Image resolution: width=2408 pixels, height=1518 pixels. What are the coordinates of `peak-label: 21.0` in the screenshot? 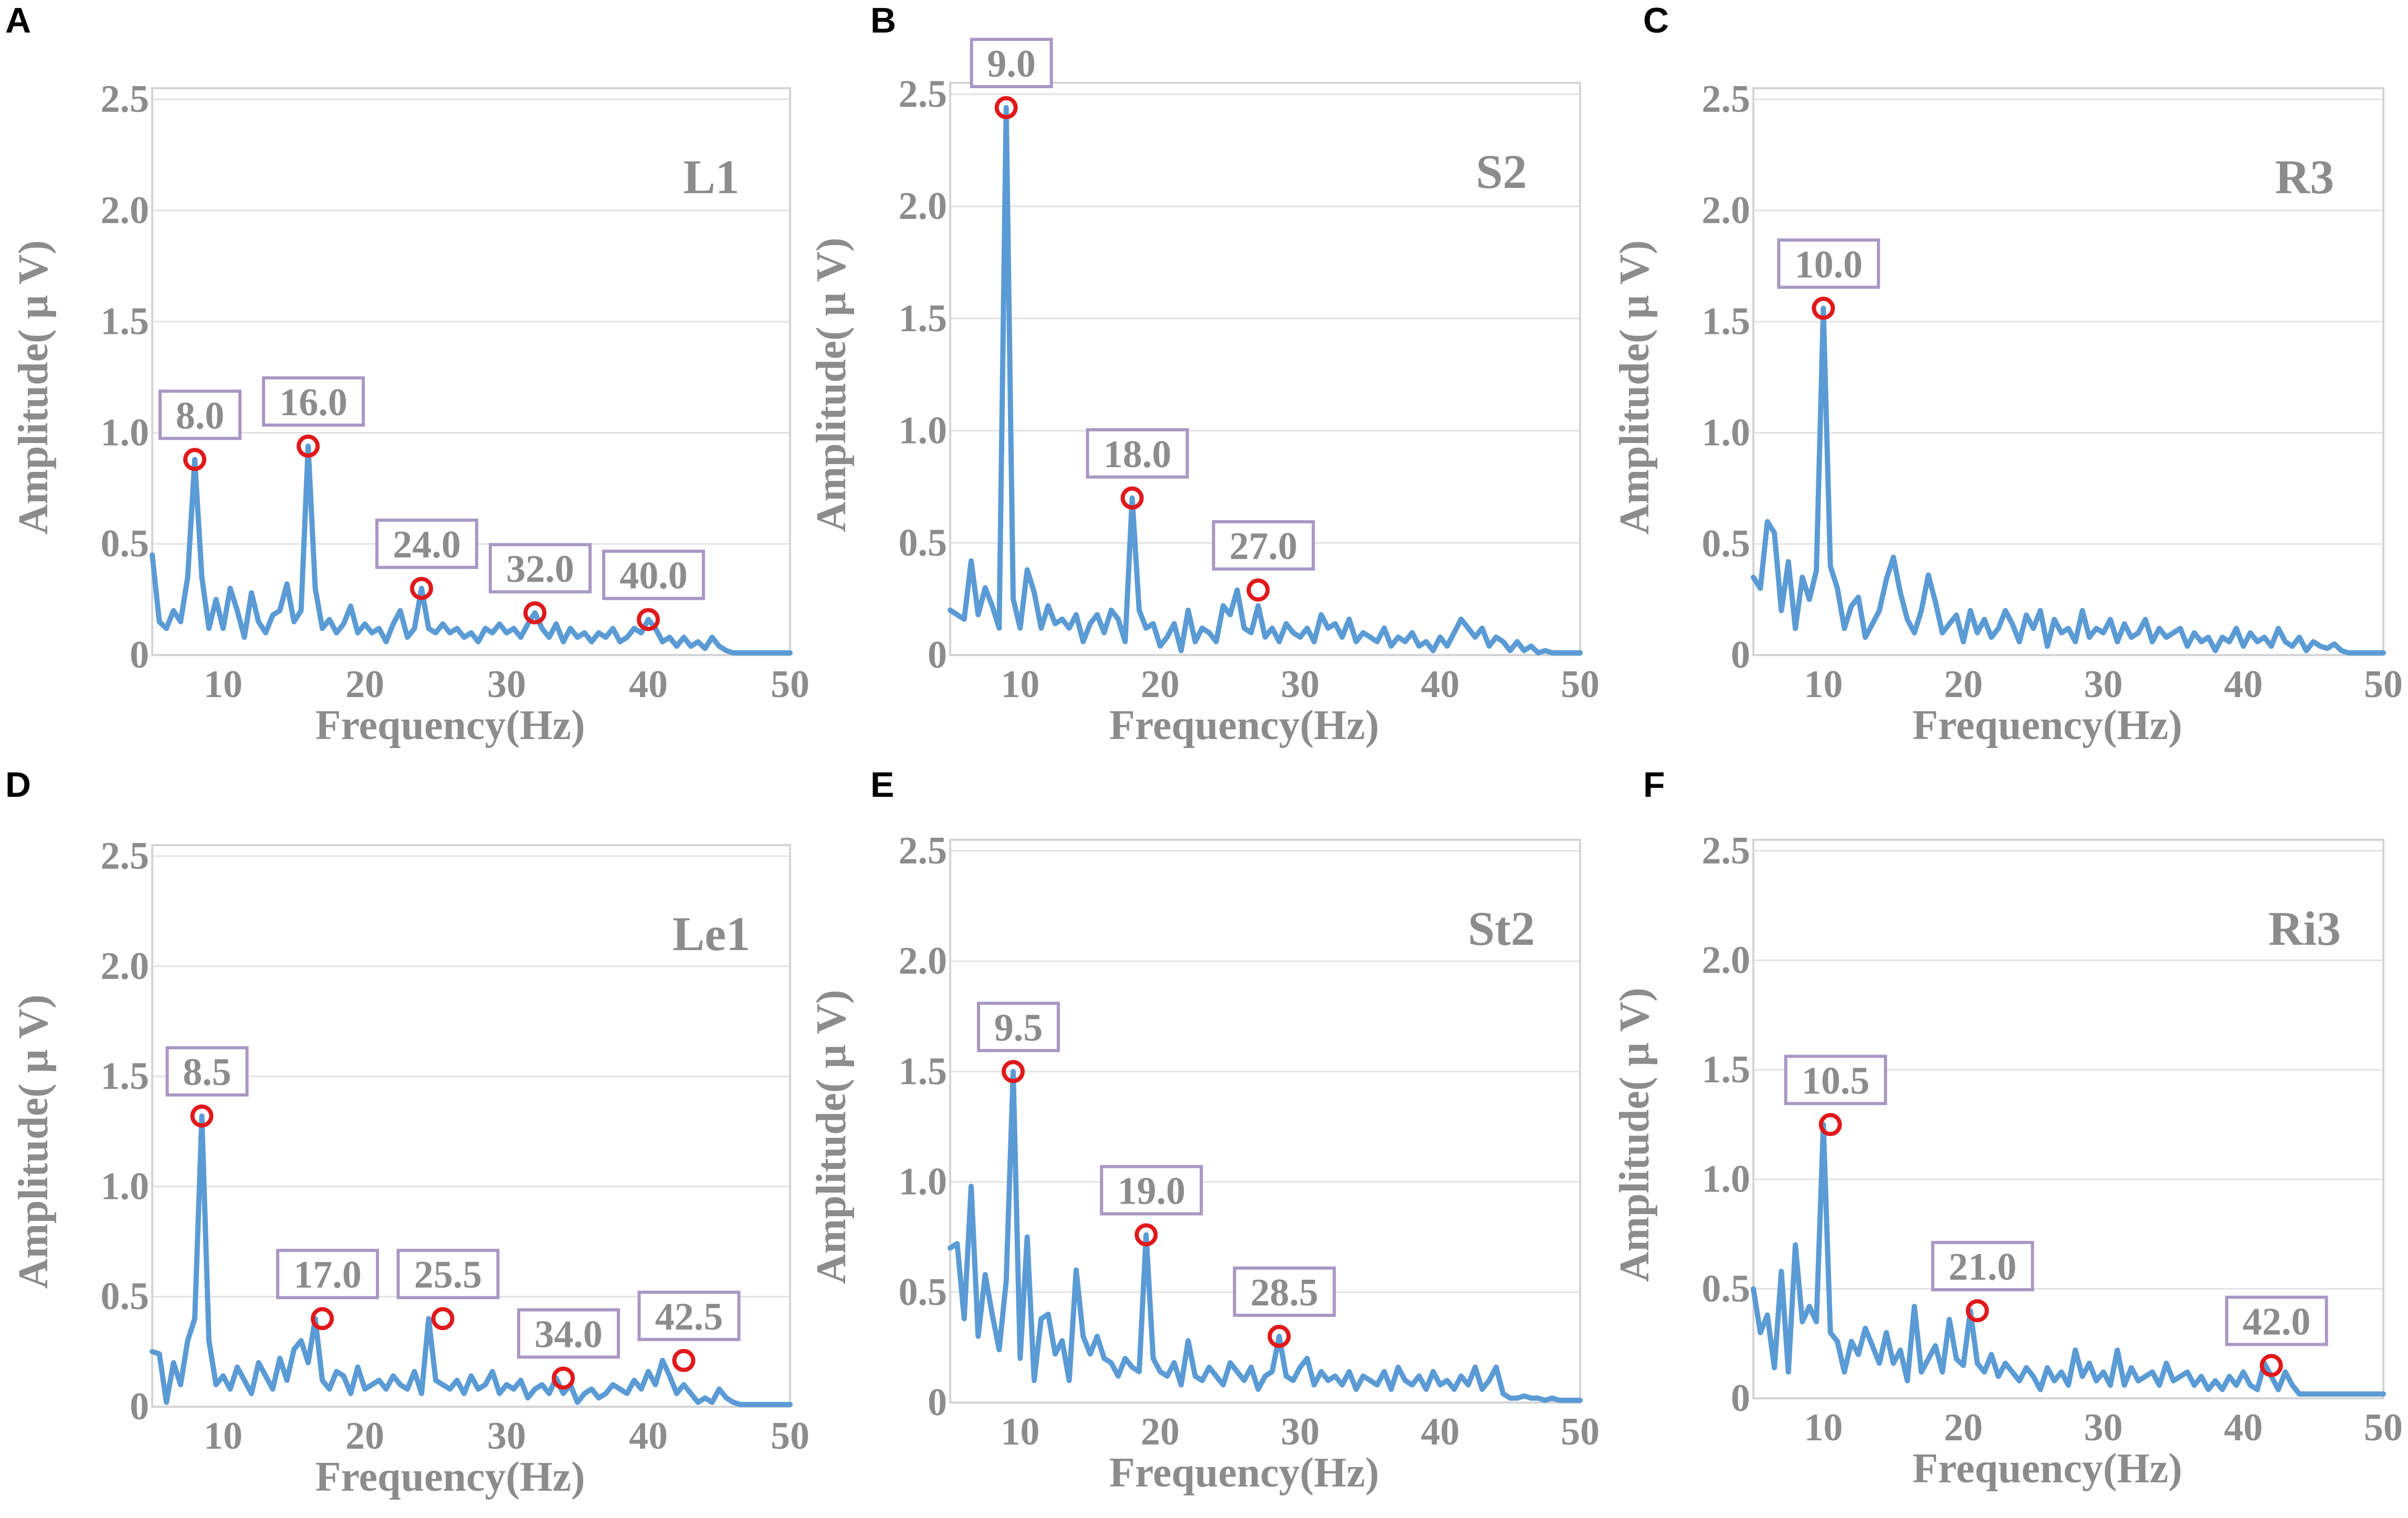 It's located at (1983, 1268).